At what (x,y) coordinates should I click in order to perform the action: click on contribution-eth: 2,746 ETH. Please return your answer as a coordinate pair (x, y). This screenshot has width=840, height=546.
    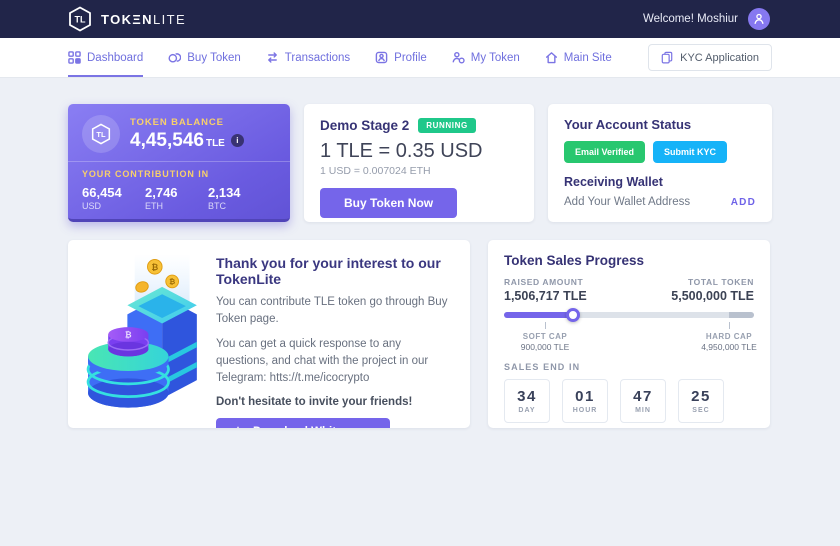
    Looking at the image, I should click on (161, 198).